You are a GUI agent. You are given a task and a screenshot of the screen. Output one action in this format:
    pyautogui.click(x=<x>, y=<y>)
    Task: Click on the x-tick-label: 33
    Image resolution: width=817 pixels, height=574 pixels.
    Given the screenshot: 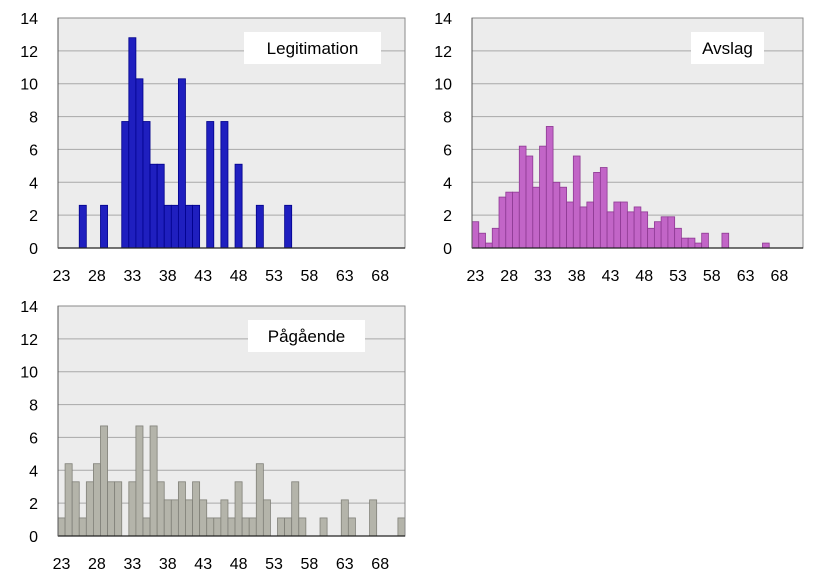 What is the action you would take?
    pyautogui.click(x=133, y=564)
    